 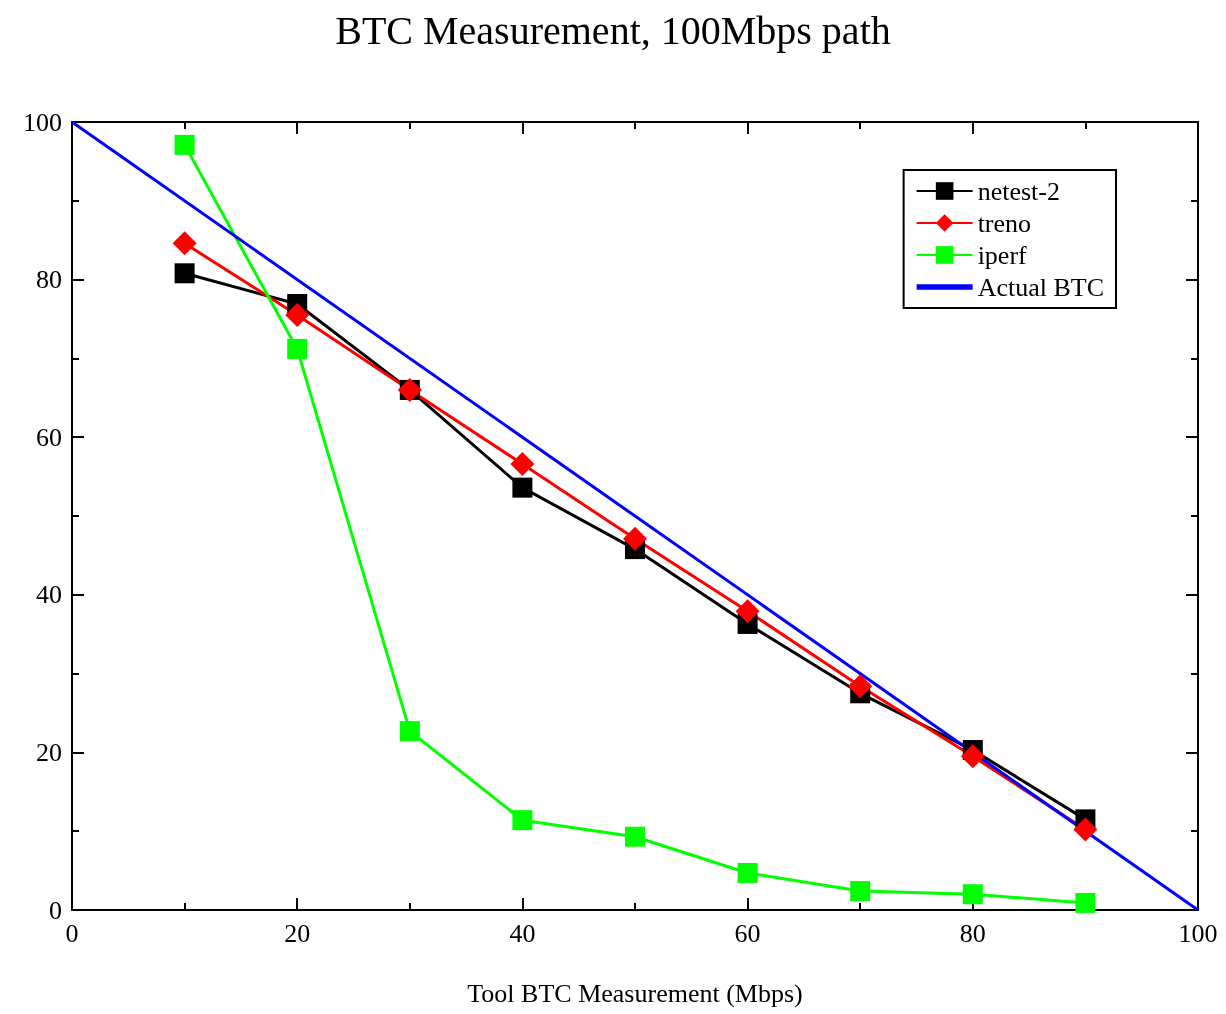 I want to click on x-tick-label: 20, so click(x=297, y=933).